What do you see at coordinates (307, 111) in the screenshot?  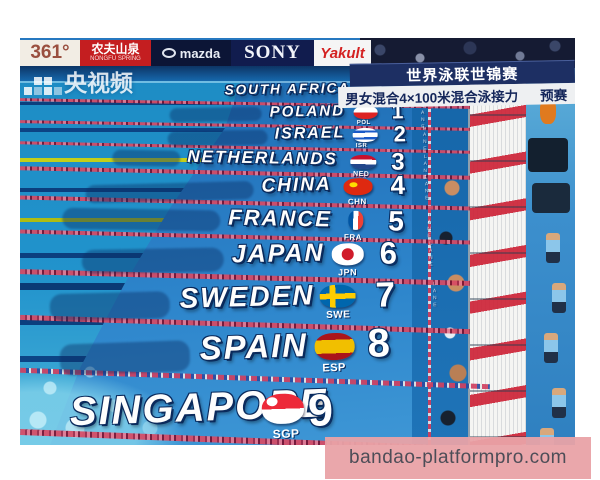 I see `country-label: POLAND` at bounding box center [307, 111].